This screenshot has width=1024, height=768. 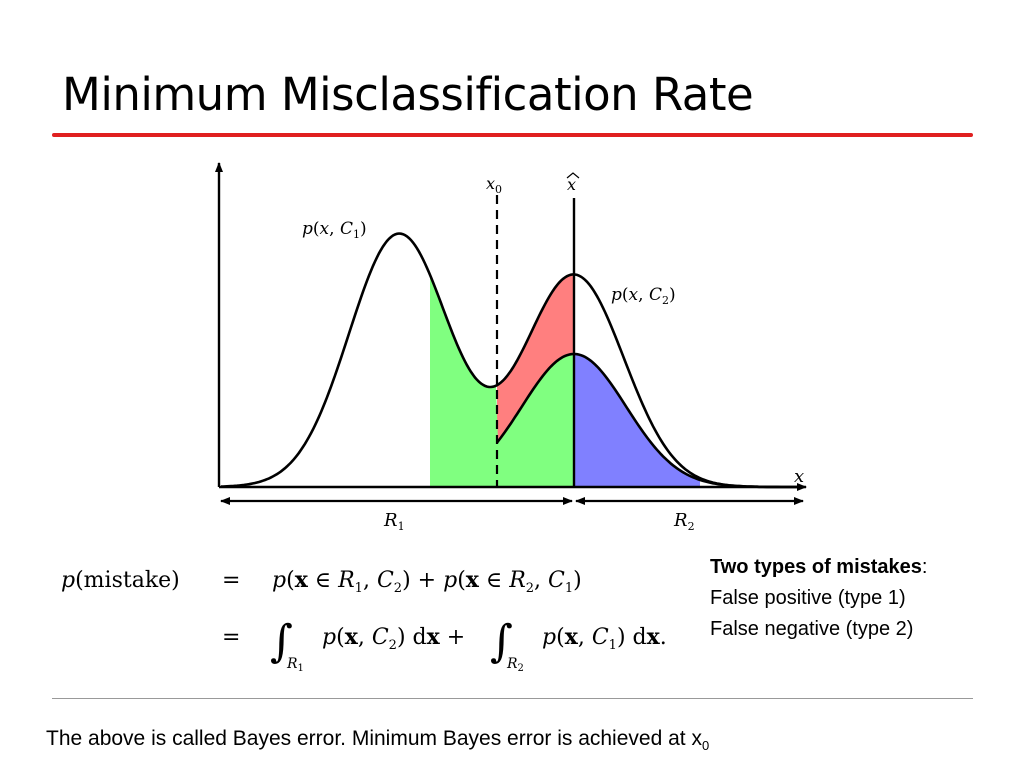 I want to click on slide-title: Minimum Misclassification Rate, so click(x=408, y=94).